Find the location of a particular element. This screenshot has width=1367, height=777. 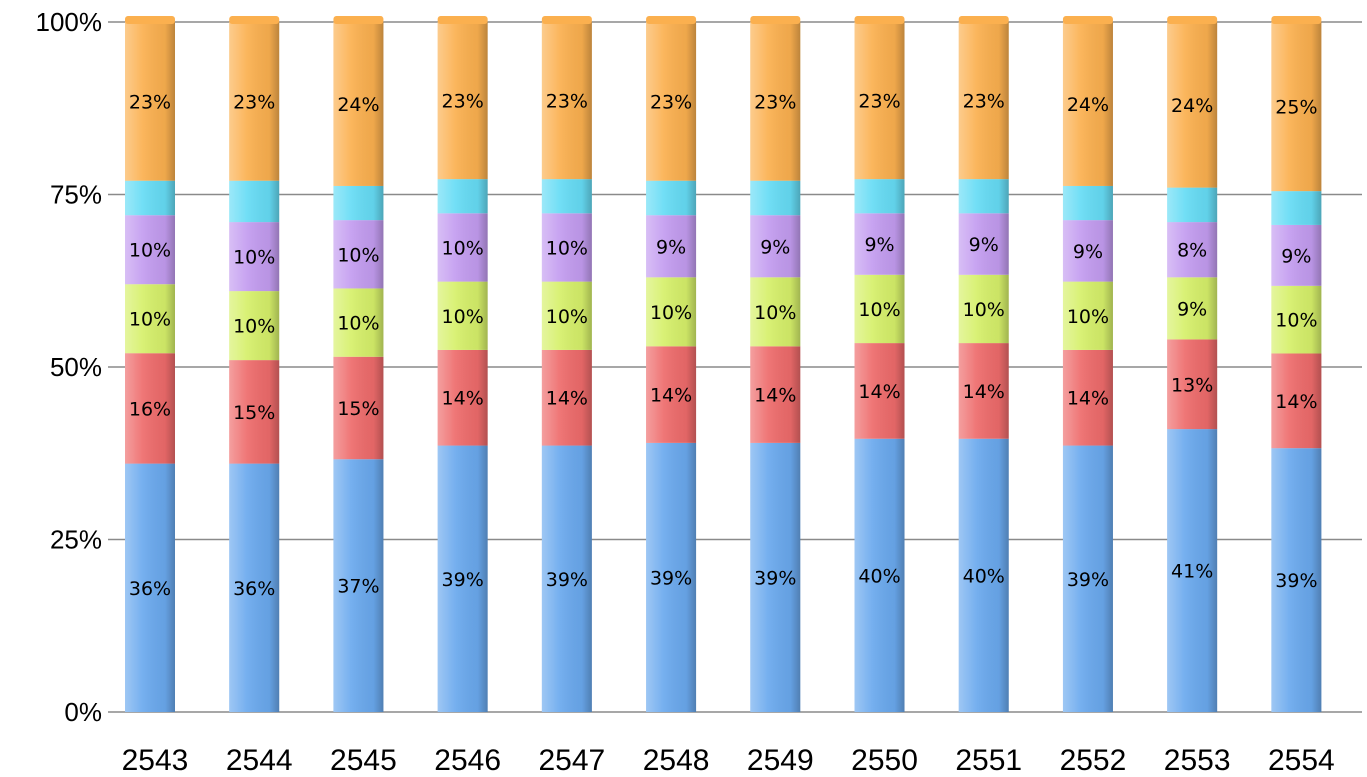

bar-stack: 39% 14% 10% 9% 23% is located at coordinates (775, 364).